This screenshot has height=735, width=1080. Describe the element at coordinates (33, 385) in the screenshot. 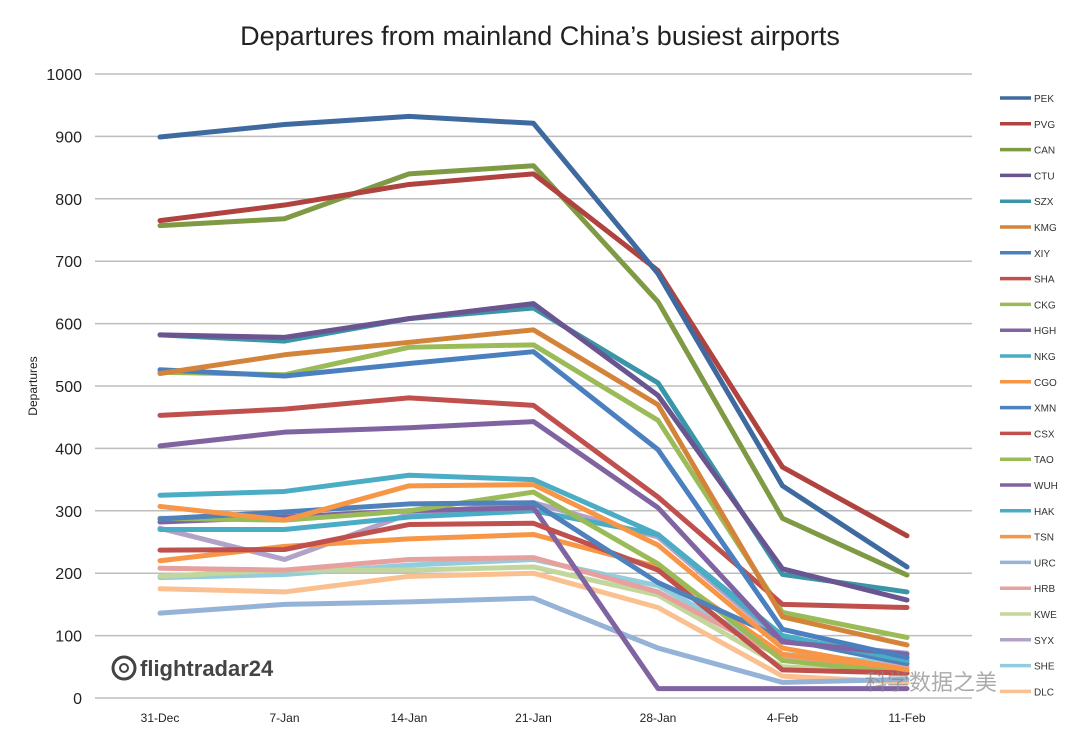

I see `y-axis-label: Departures` at that location.